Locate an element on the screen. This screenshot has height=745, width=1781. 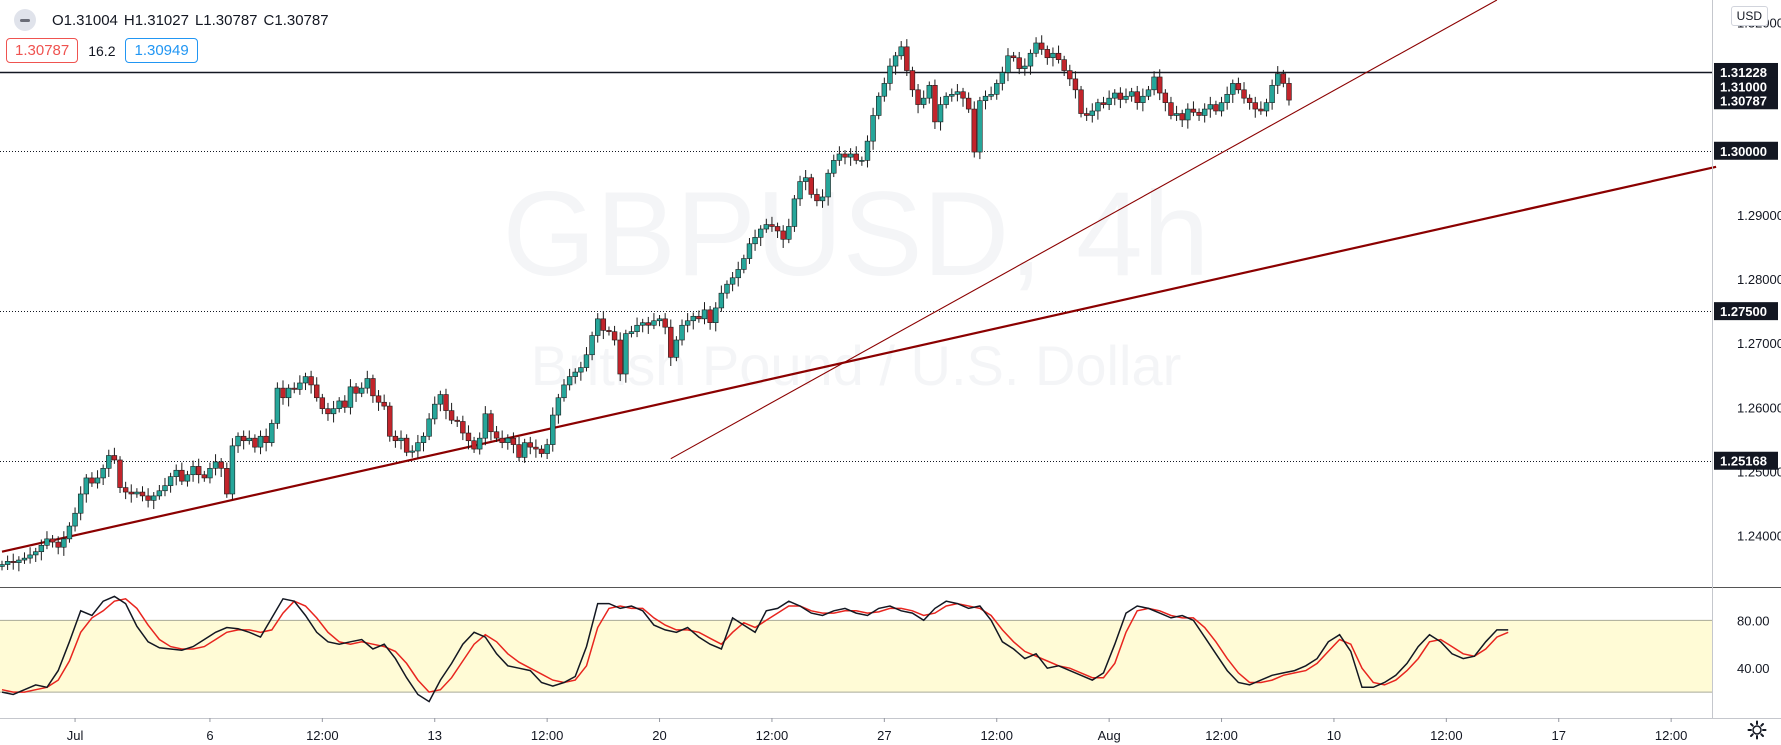
currency-button: USD is located at coordinates (1749, 16).